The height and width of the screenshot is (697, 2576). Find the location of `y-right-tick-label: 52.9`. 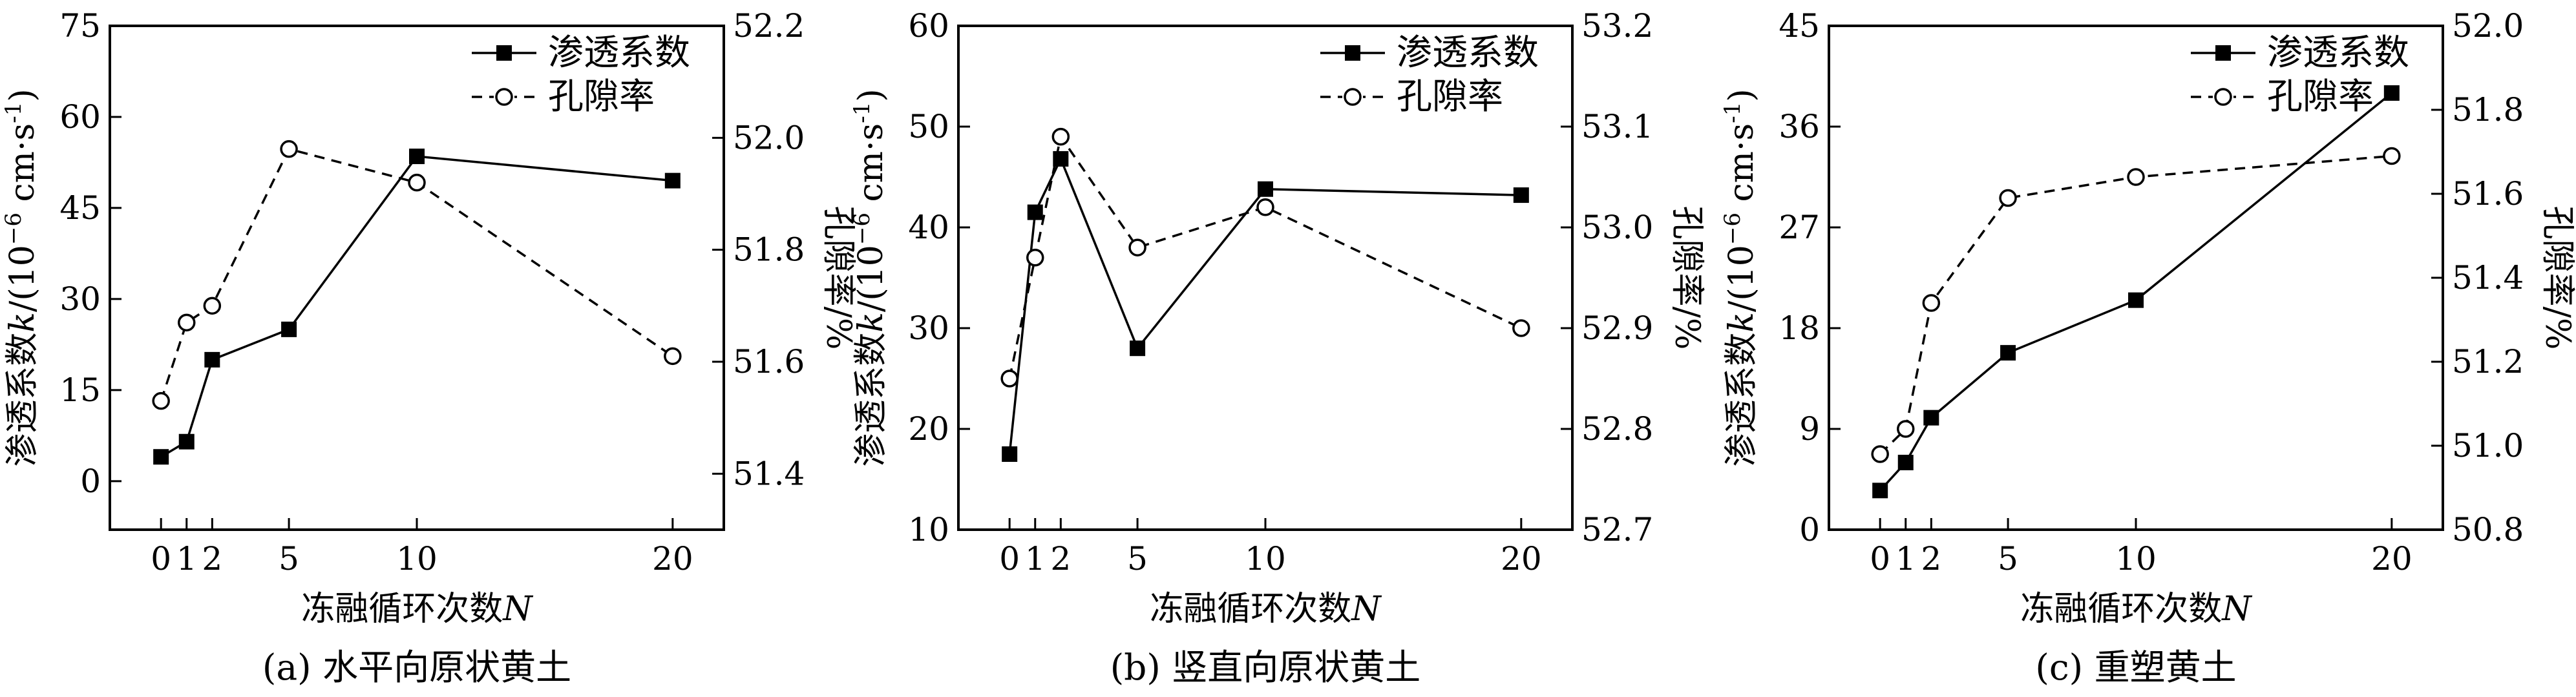

y-right-tick-label: 52.9 is located at coordinates (1617, 328).